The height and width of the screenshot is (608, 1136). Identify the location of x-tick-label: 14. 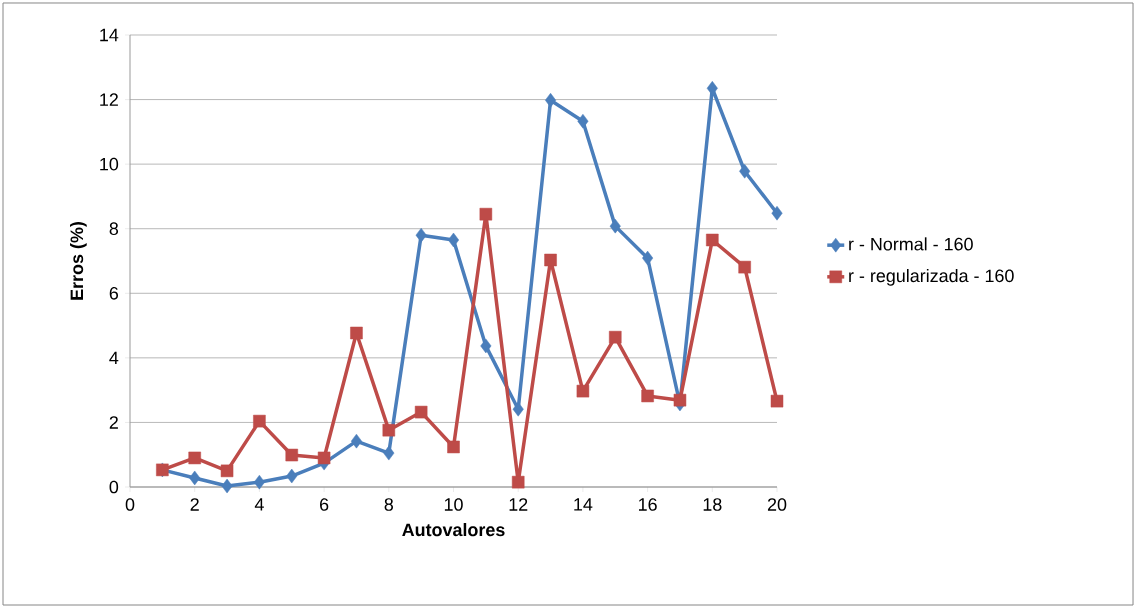
(583, 504).